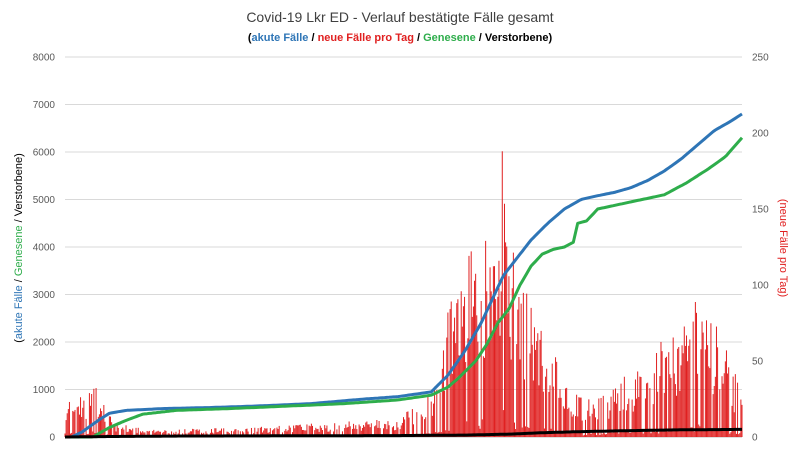  What do you see at coordinates (44, 105) in the screenshot?
I see `left-tick-7000: 7000` at bounding box center [44, 105].